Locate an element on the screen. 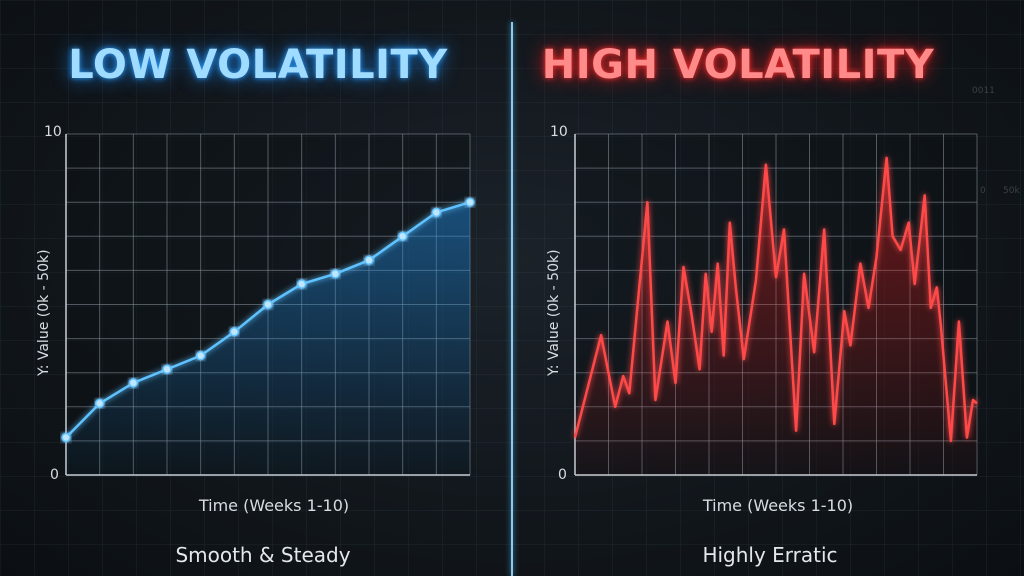  background-mark: 0 is located at coordinates (983, 191).